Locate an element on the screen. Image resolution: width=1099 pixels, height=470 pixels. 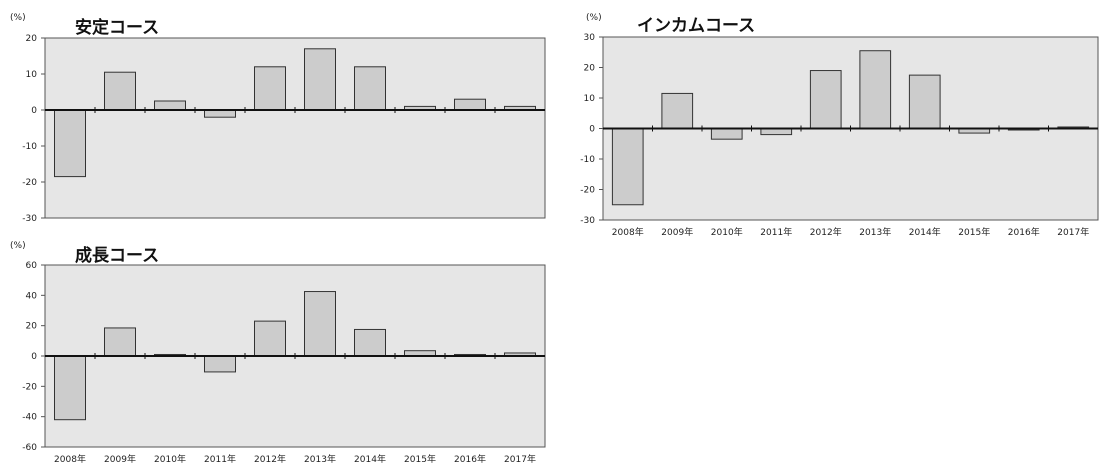
y-tick-label: -60 is located at coordinates (29, 448).